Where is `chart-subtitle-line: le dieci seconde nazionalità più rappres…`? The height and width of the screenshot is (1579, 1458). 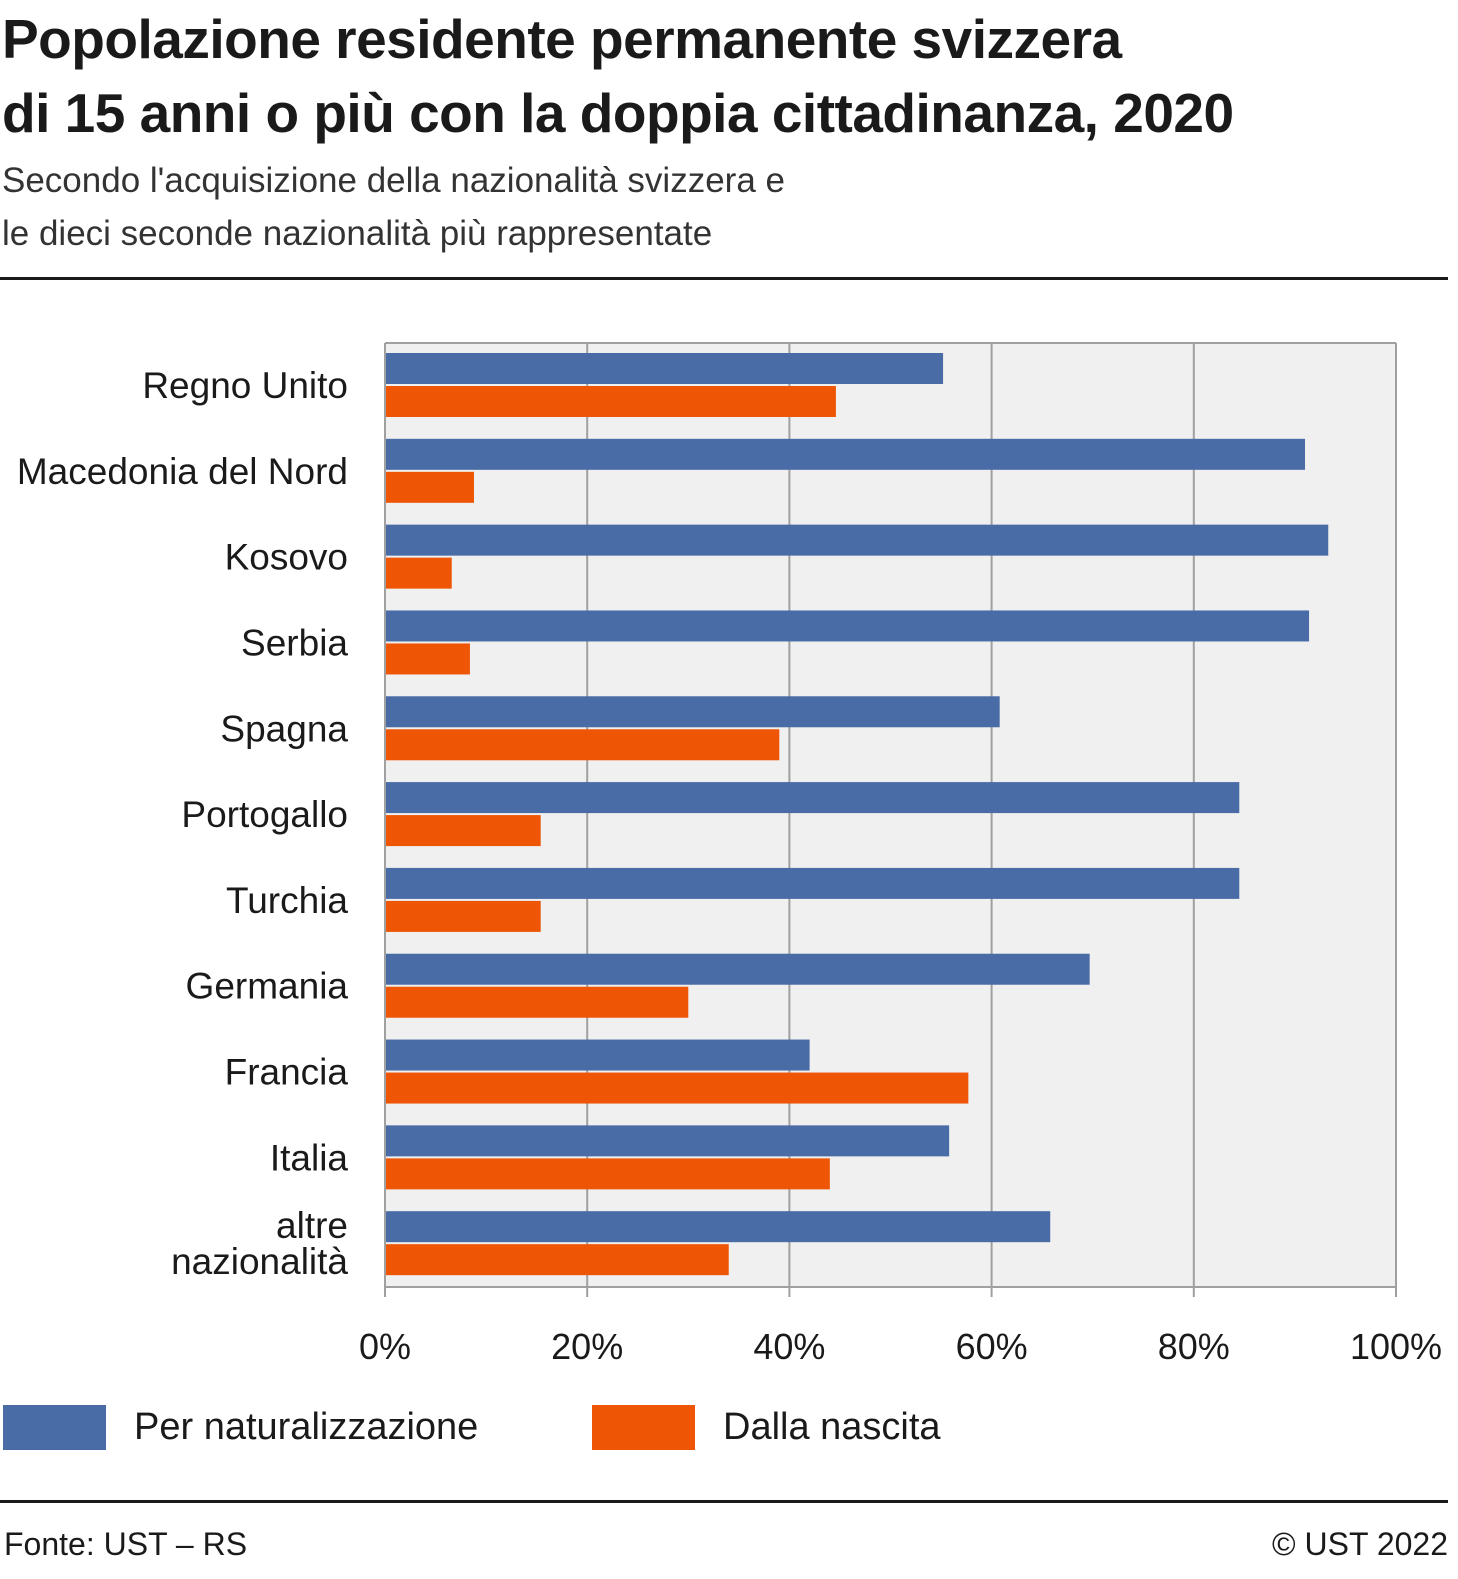
chart-subtitle-line: le dieci seconde nazionalità più rappres… is located at coordinates (357, 233).